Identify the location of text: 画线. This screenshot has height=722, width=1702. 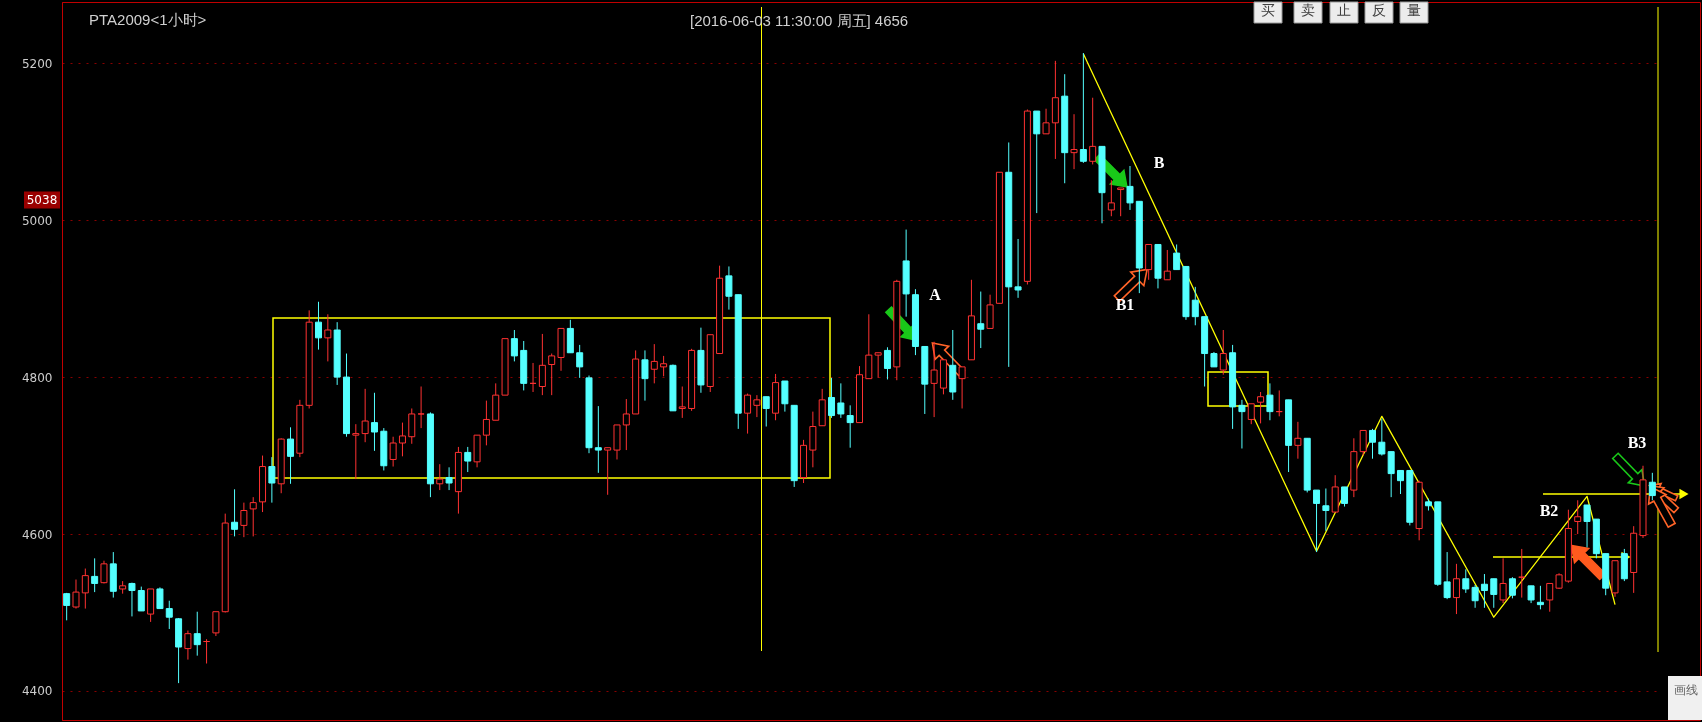
(1686, 690).